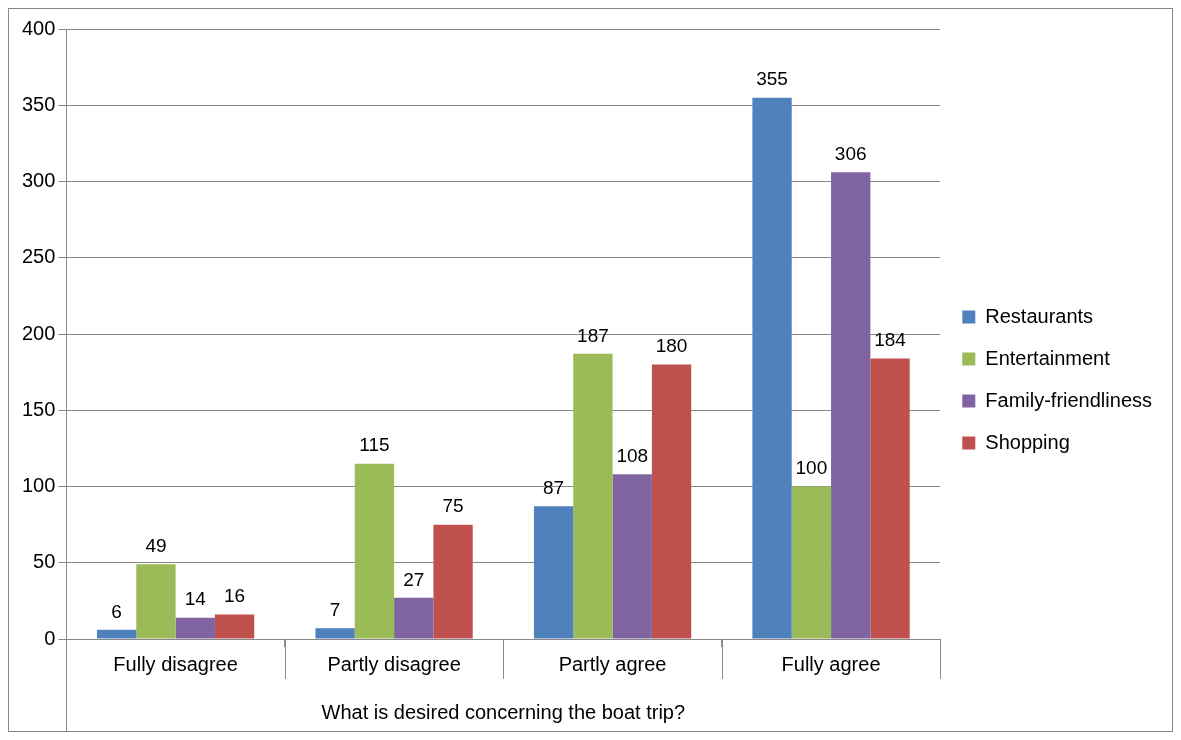  What do you see at coordinates (503, 711) in the screenshot?
I see `x-axis-title: What is desired concerning the boat trip?` at bounding box center [503, 711].